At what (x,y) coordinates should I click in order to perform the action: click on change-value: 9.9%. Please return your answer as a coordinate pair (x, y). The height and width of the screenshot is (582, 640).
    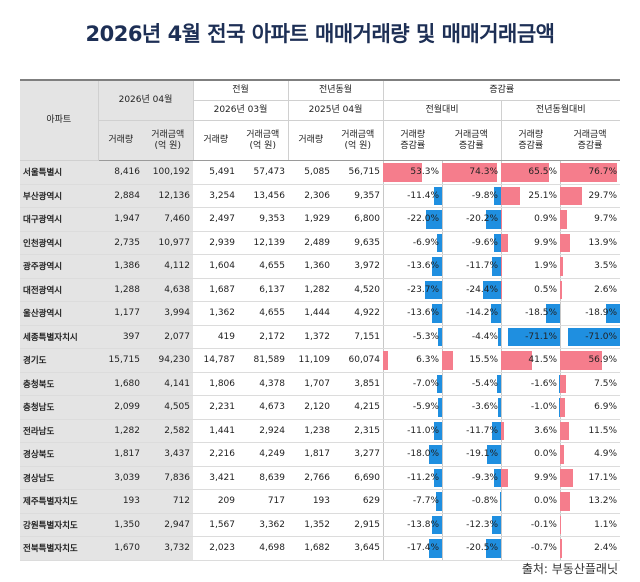
    Looking at the image, I should click on (545, 477).